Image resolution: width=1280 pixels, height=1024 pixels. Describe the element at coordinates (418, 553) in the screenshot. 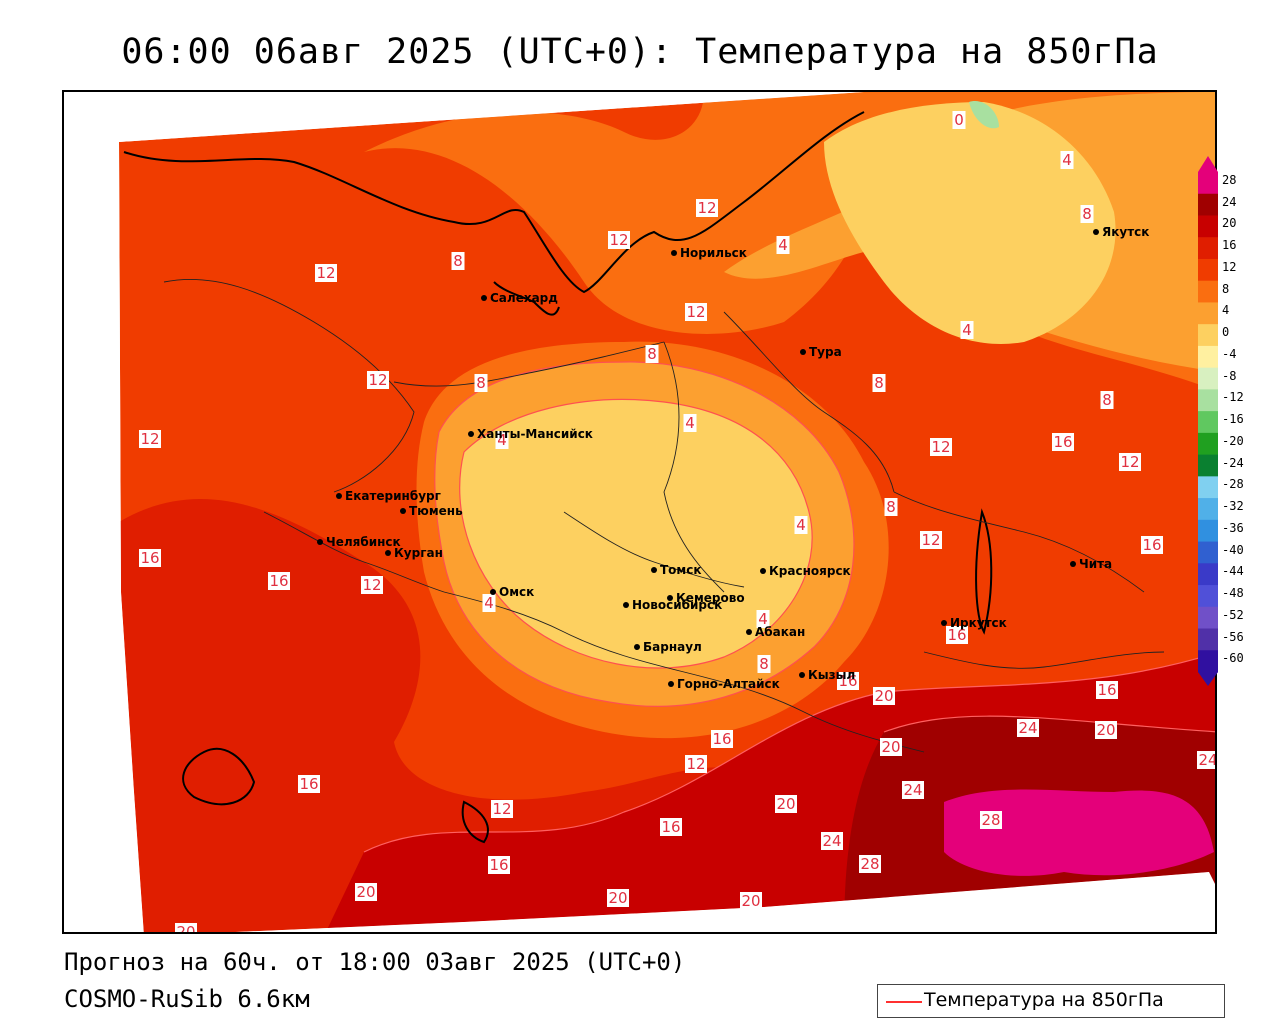

I see `city-label: Курган` at that location.